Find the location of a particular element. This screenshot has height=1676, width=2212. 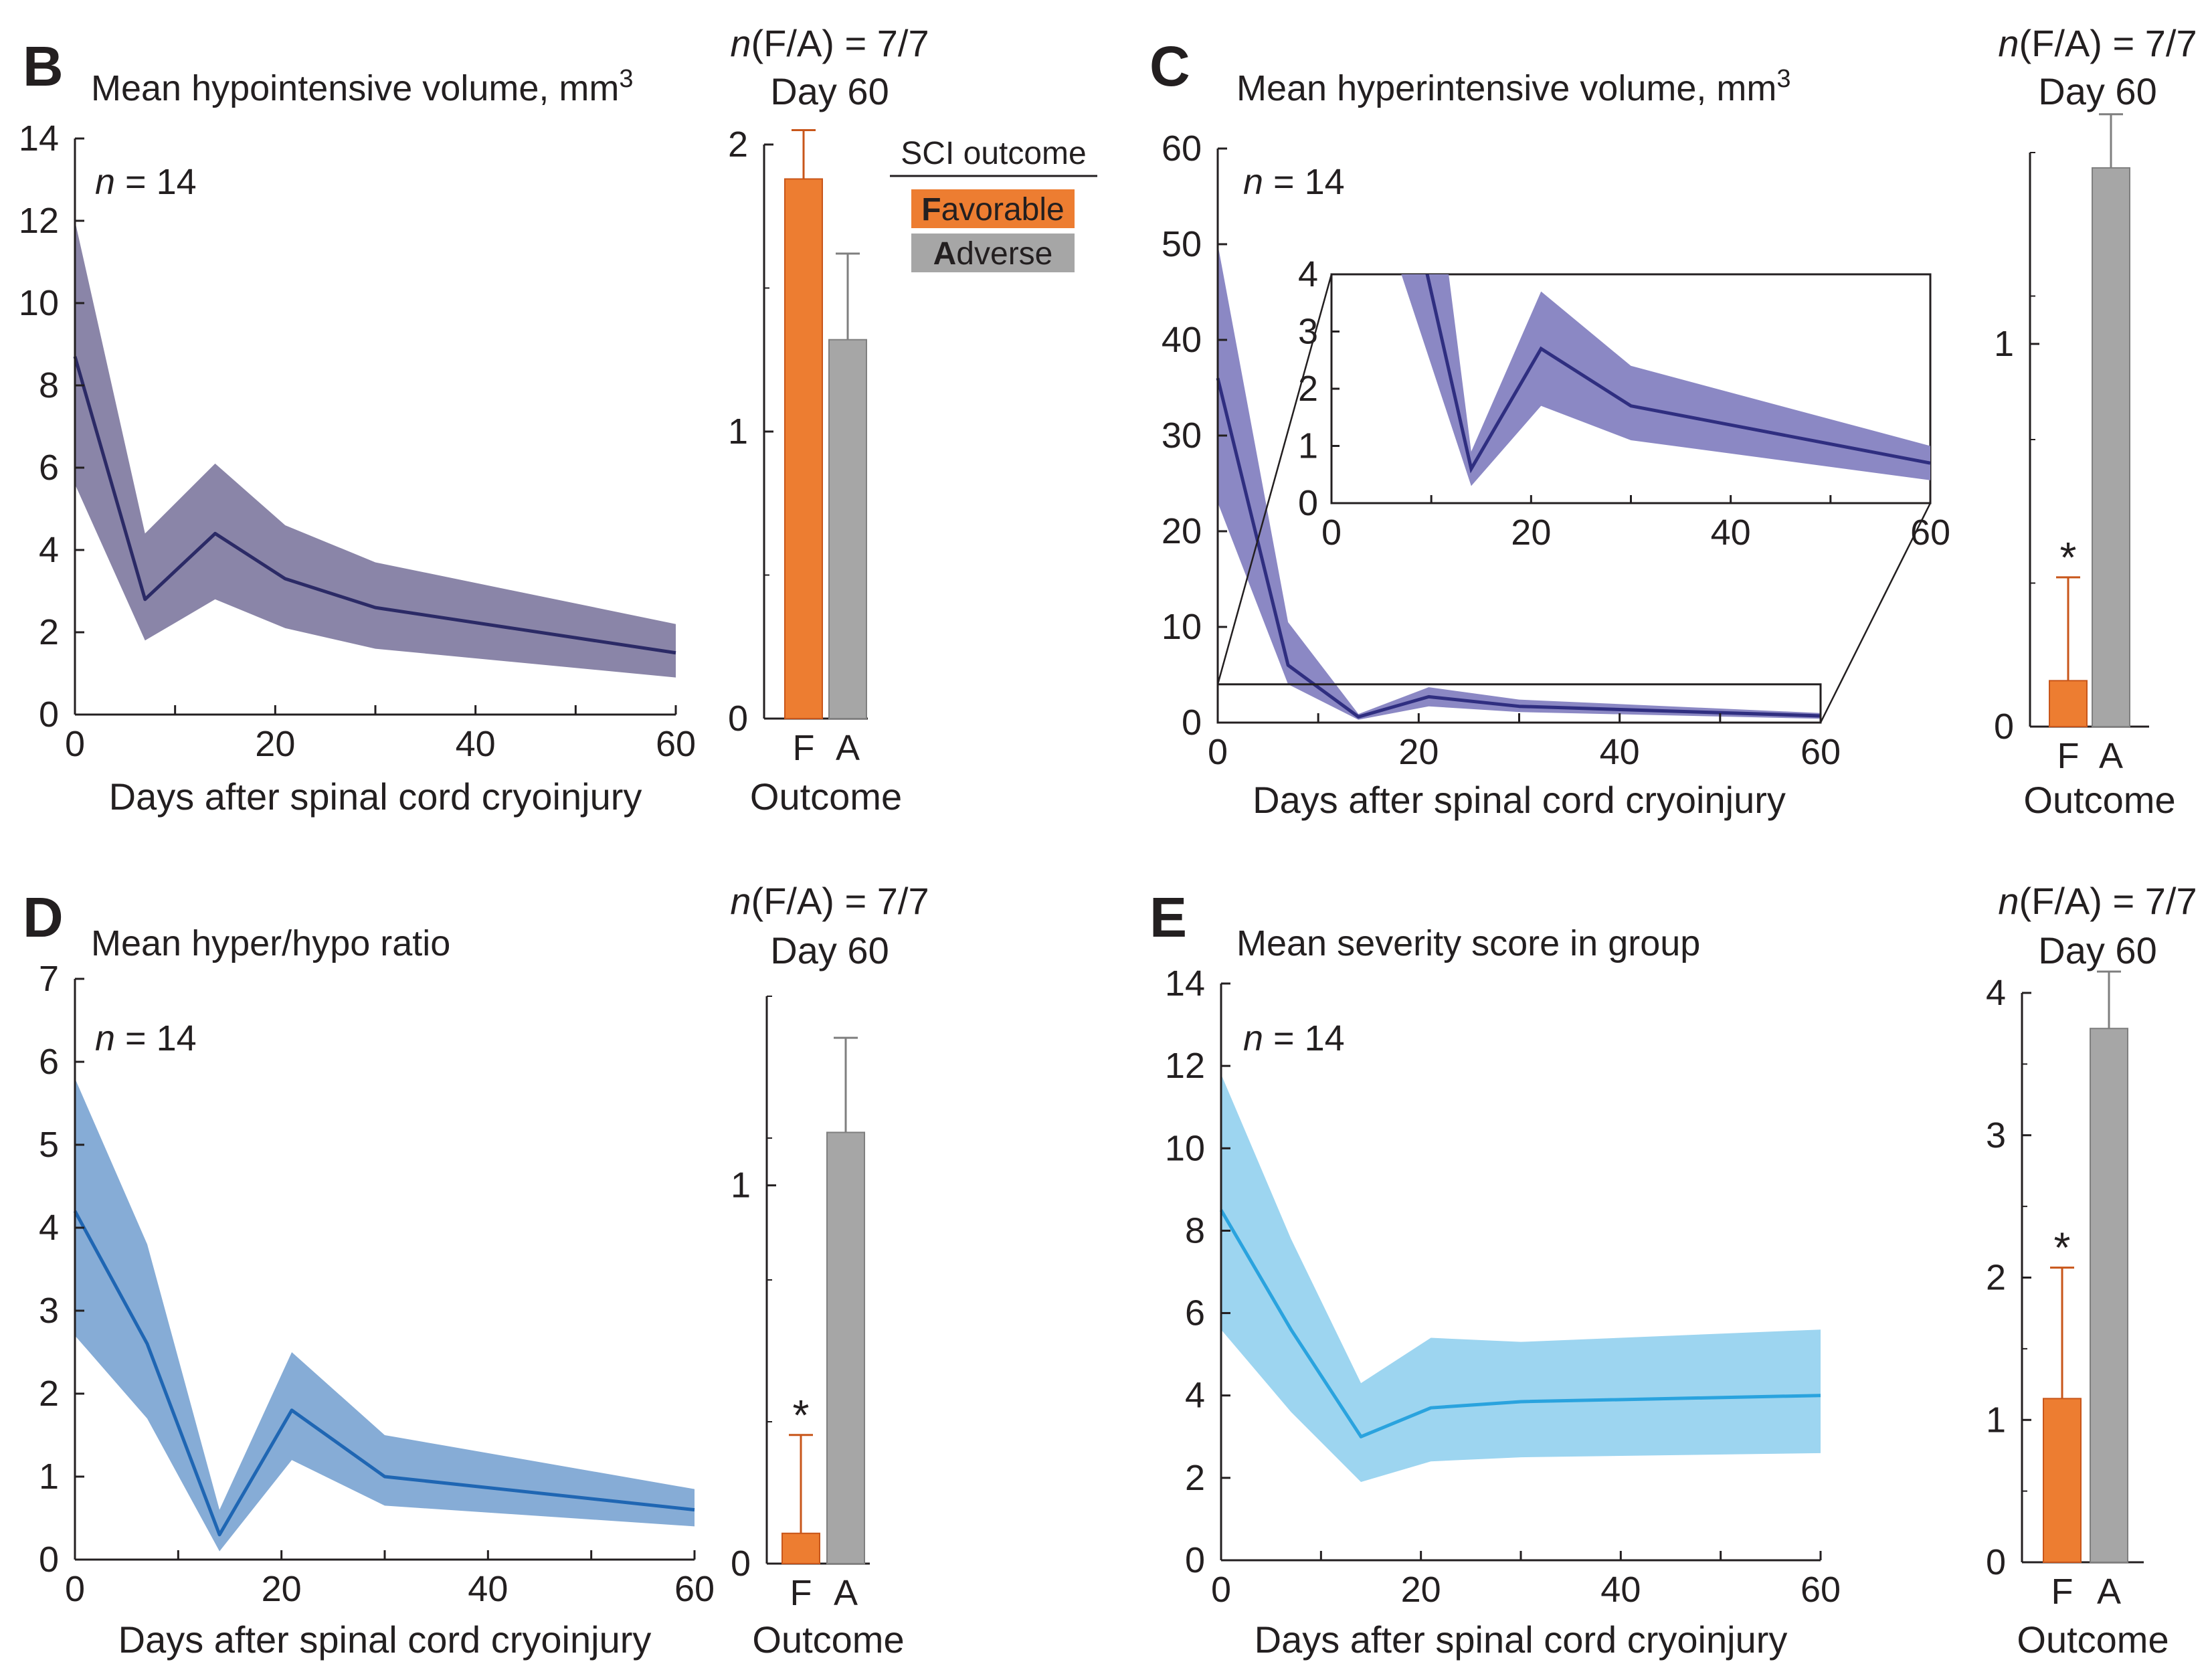

chart-title-text: Mean severity score in group is located at coordinates (1468, 943).